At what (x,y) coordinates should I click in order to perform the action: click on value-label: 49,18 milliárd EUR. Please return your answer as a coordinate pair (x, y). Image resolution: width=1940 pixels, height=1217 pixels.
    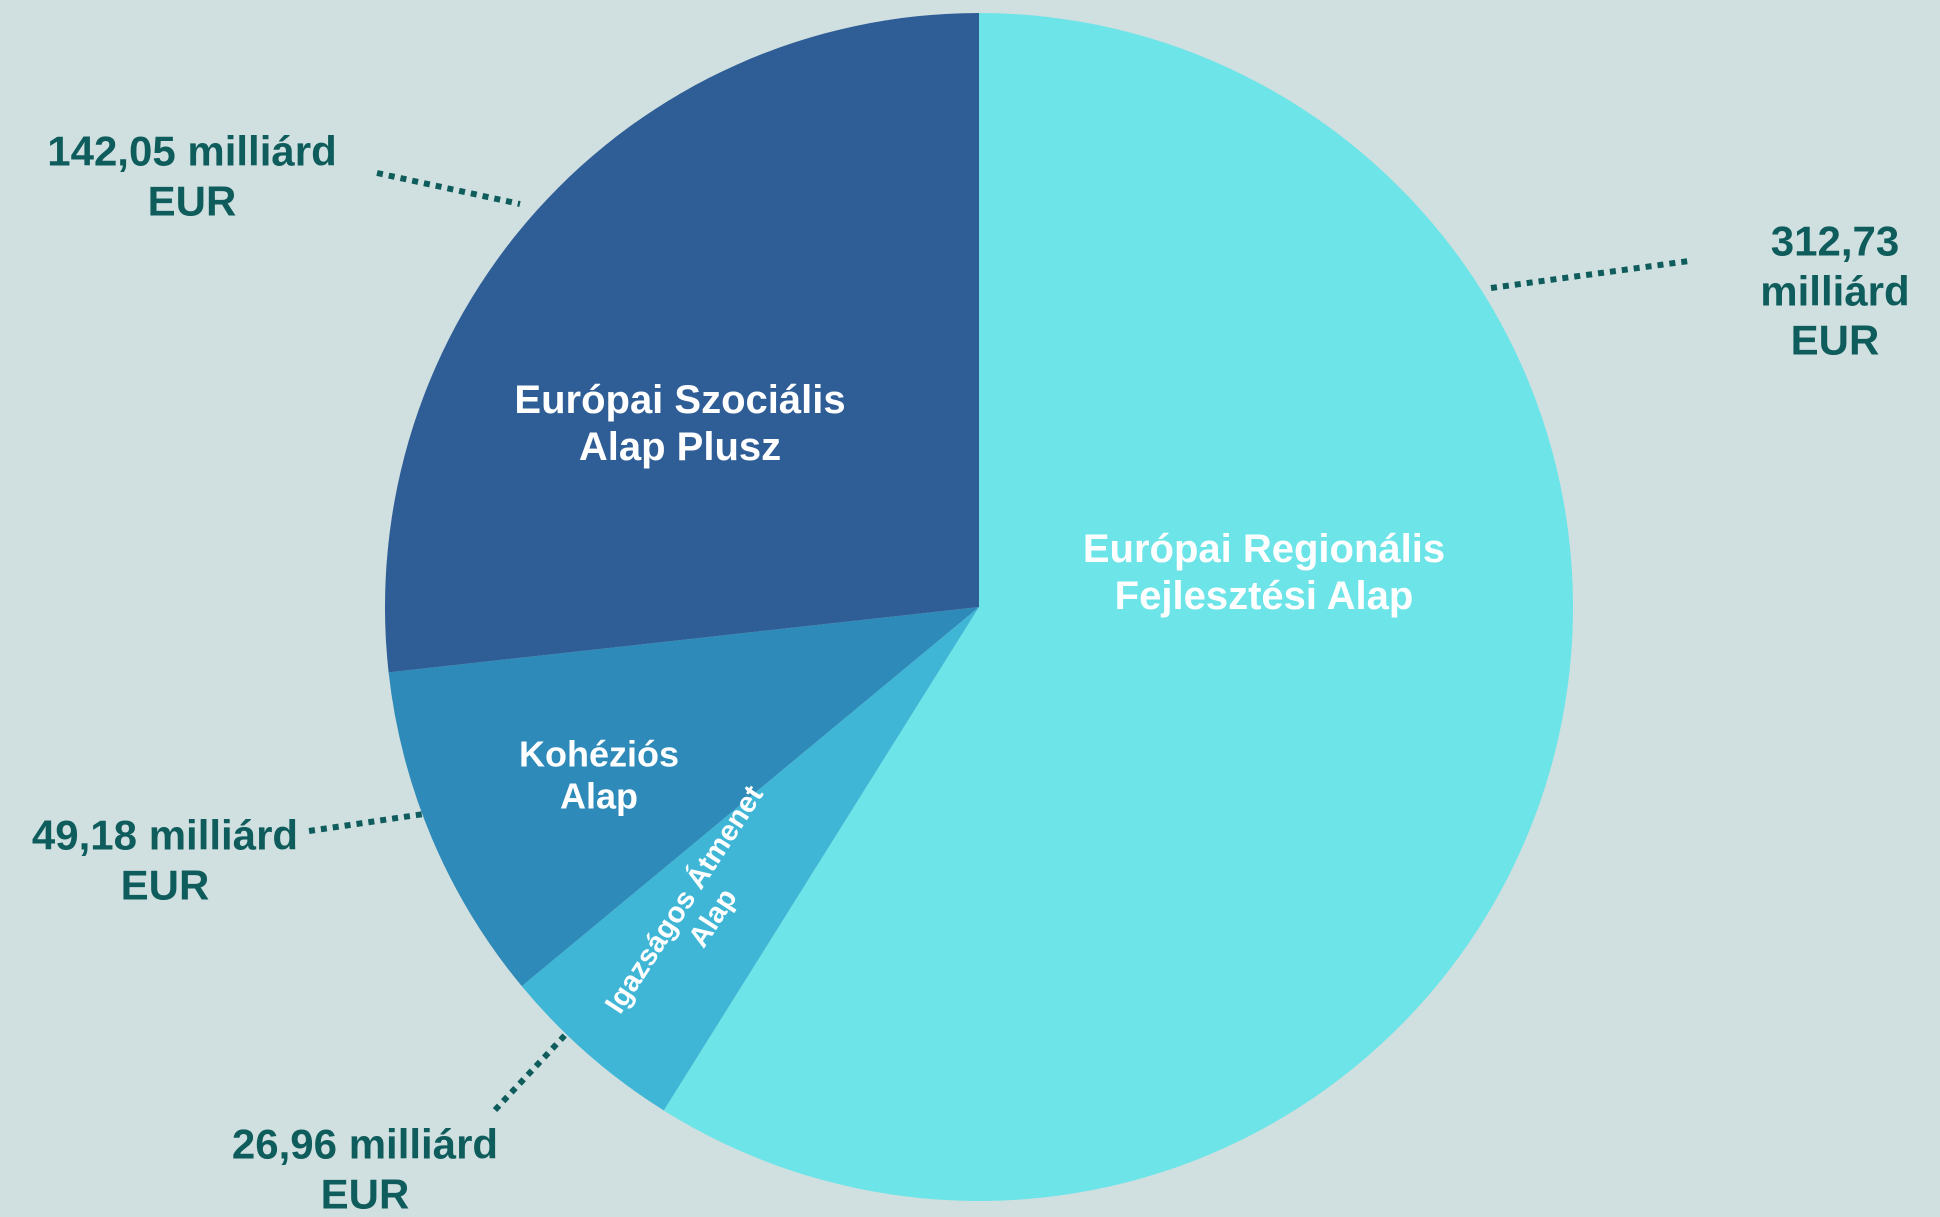
    Looking at the image, I should click on (165, 859).